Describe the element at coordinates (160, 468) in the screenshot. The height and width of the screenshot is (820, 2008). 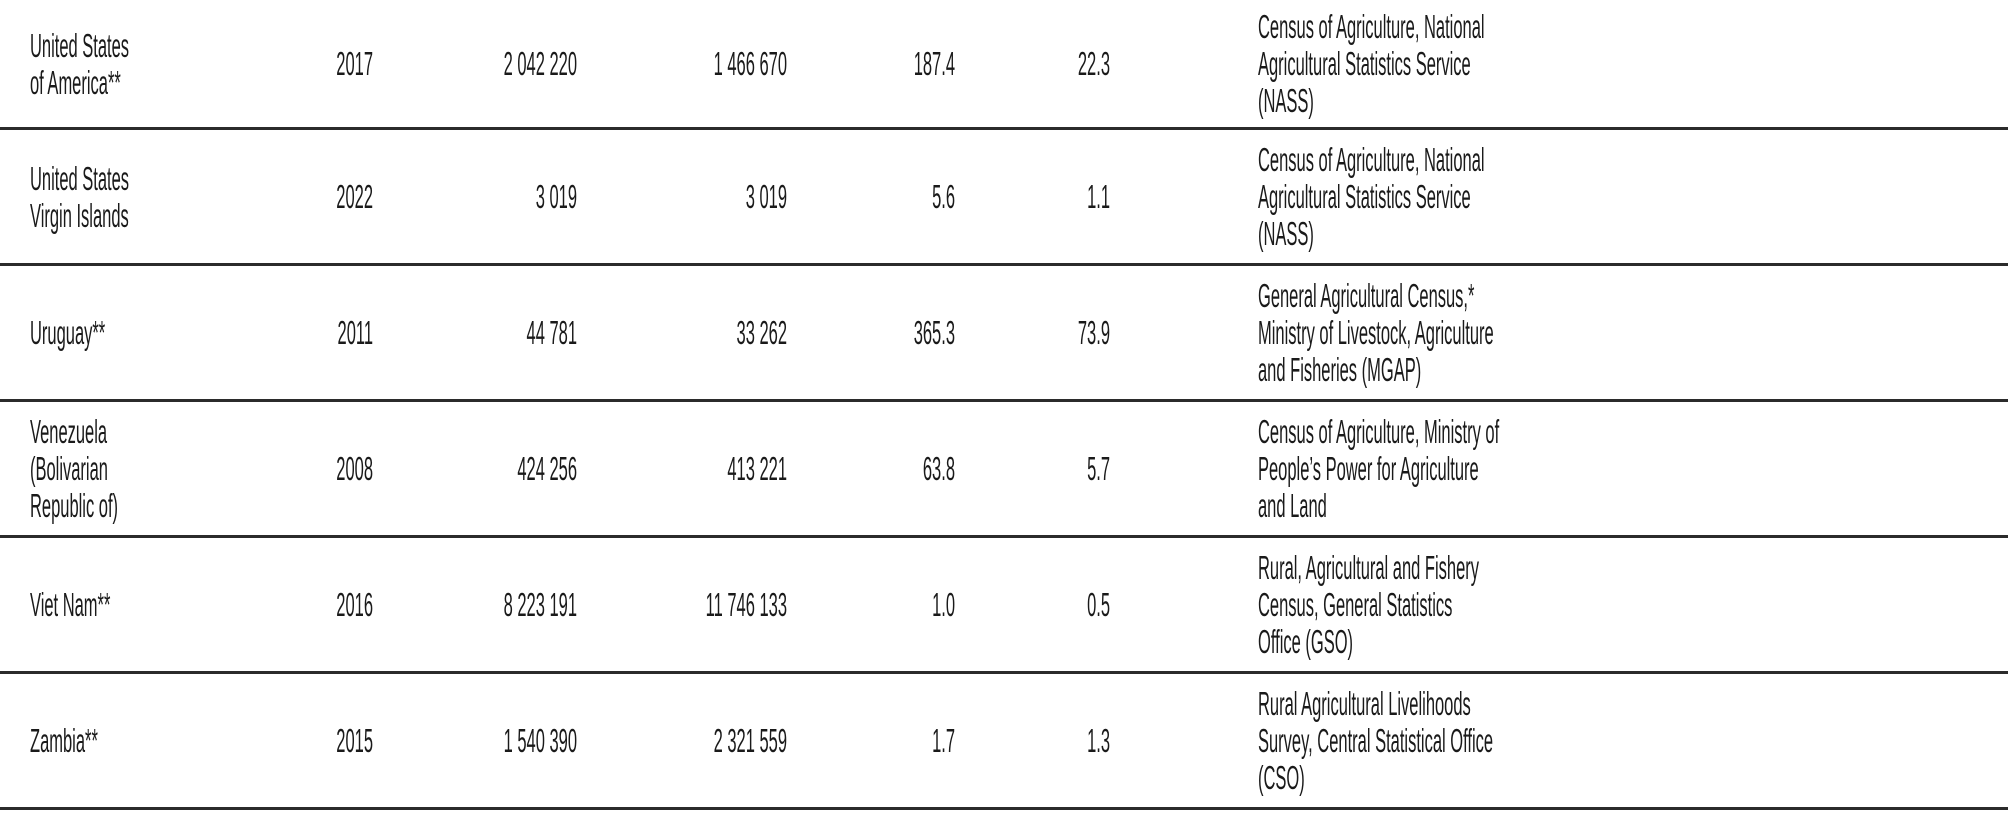
I see `country-cell: Venezuela (Bolivarian Republic of)` at that location.